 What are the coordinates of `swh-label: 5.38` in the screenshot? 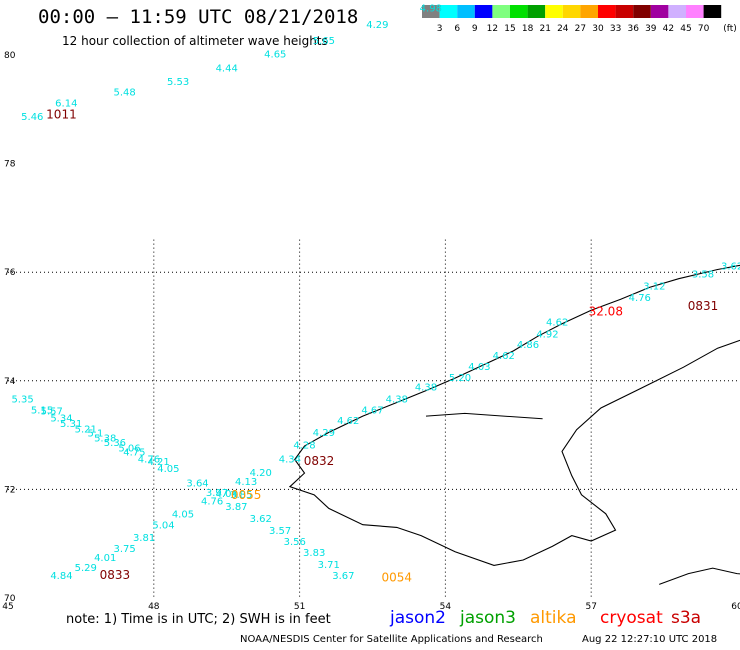 It's located at (105, 439).